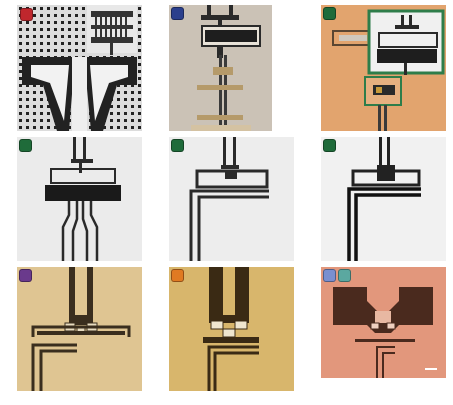 Image resolution: width=453 pixels, height=405 pixels. I want to click on tile-d-image, so click(79, 199).